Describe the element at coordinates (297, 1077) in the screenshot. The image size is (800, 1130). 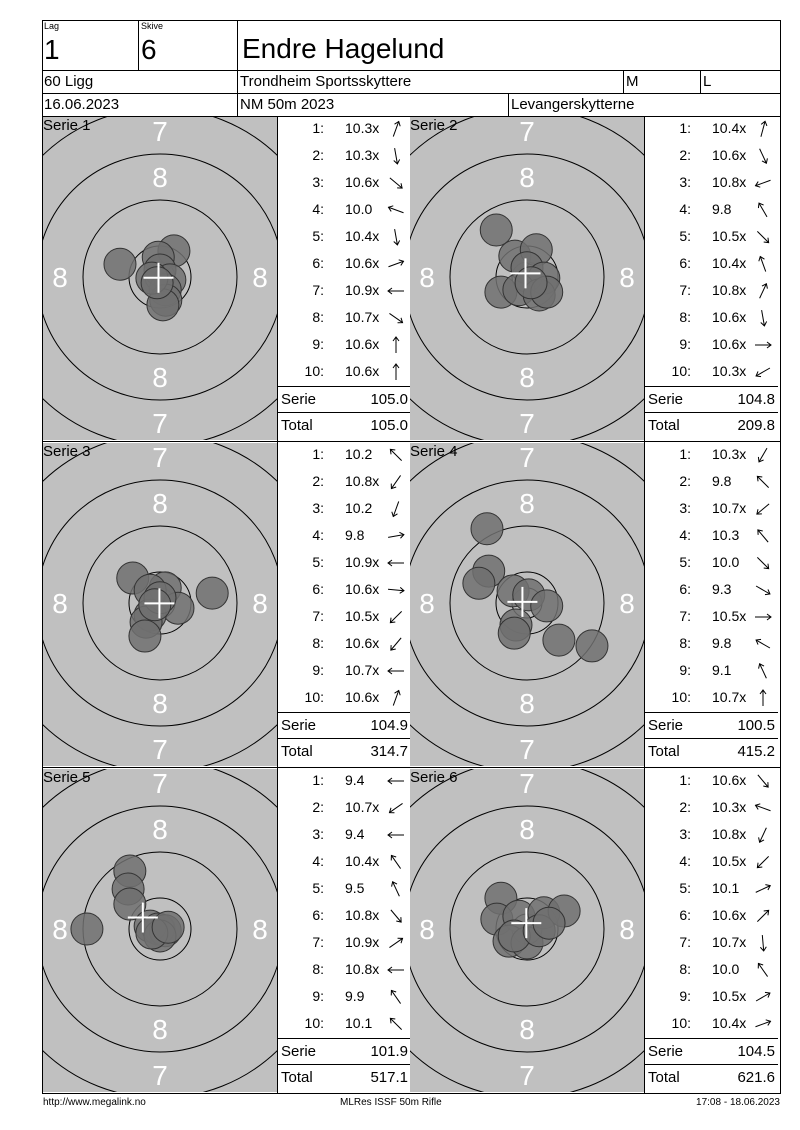
I see `total-label: Total` at that location.